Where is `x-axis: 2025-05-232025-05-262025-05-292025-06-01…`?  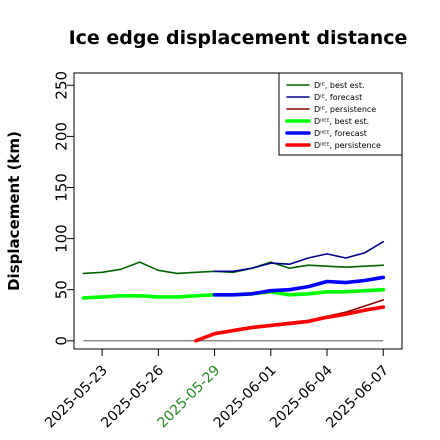
x-axis: 2025-05-232025-05-262025-05-292025-06-01… is located at coordinates (217, 390).